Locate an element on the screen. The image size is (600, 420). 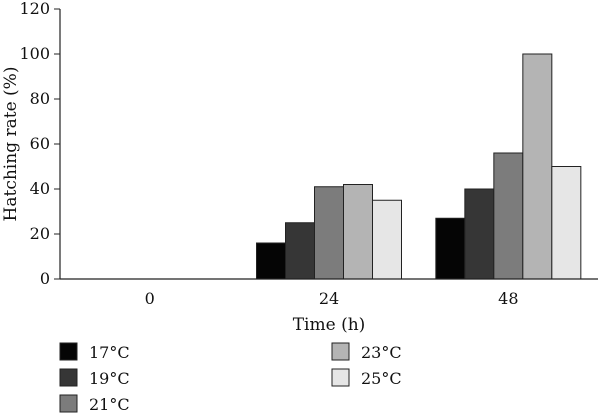
bar-19°C-48 is located at coordinates (479, 234).